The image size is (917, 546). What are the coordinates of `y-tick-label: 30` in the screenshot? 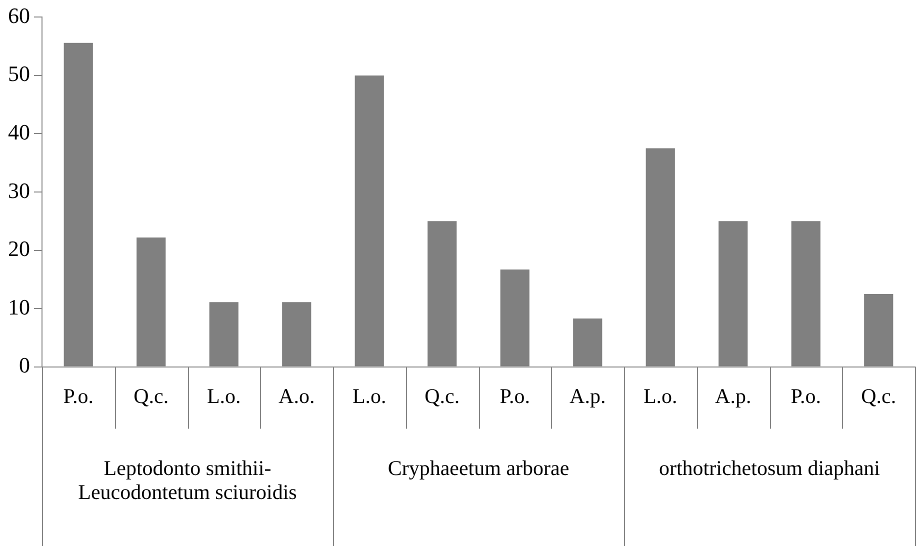 It's located at (19, 190).